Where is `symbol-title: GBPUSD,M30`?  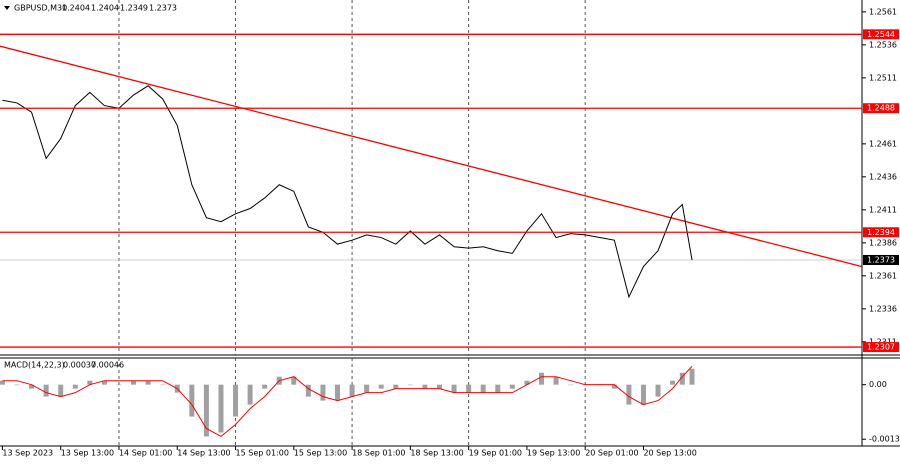 symbol-title: GBPUSD,M30 is located at coordinates (40, 8).